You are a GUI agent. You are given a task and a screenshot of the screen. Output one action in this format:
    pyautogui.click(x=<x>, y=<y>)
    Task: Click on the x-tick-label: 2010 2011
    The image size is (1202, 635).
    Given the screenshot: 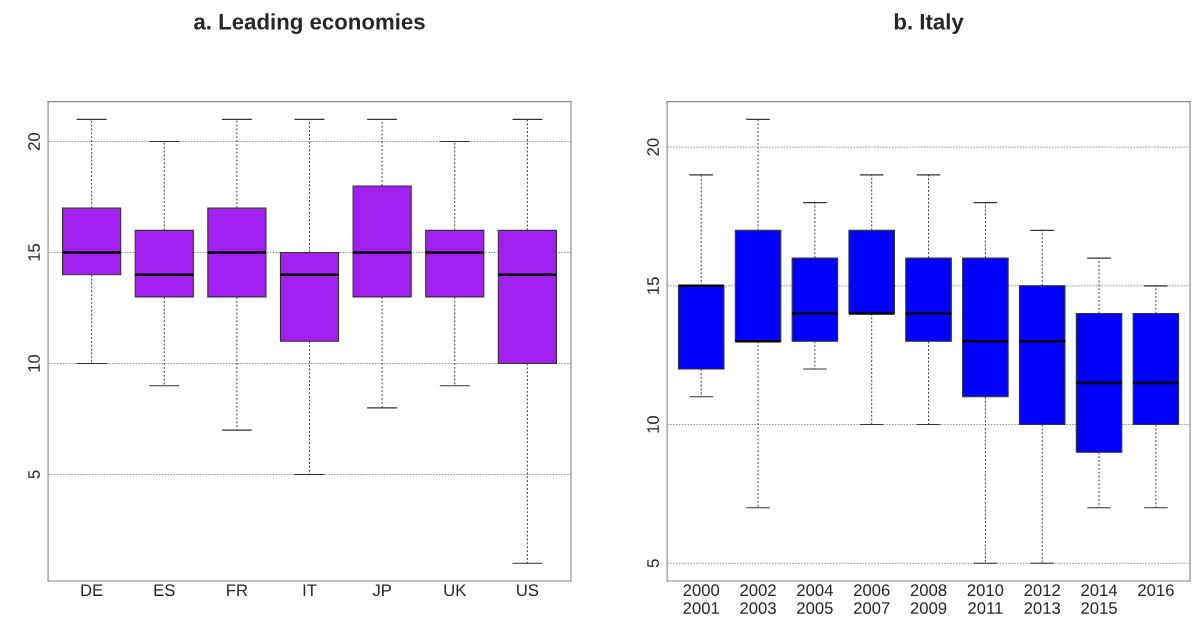 What is the action you would take?
    pyautogui.click(x=985, y=599)
    